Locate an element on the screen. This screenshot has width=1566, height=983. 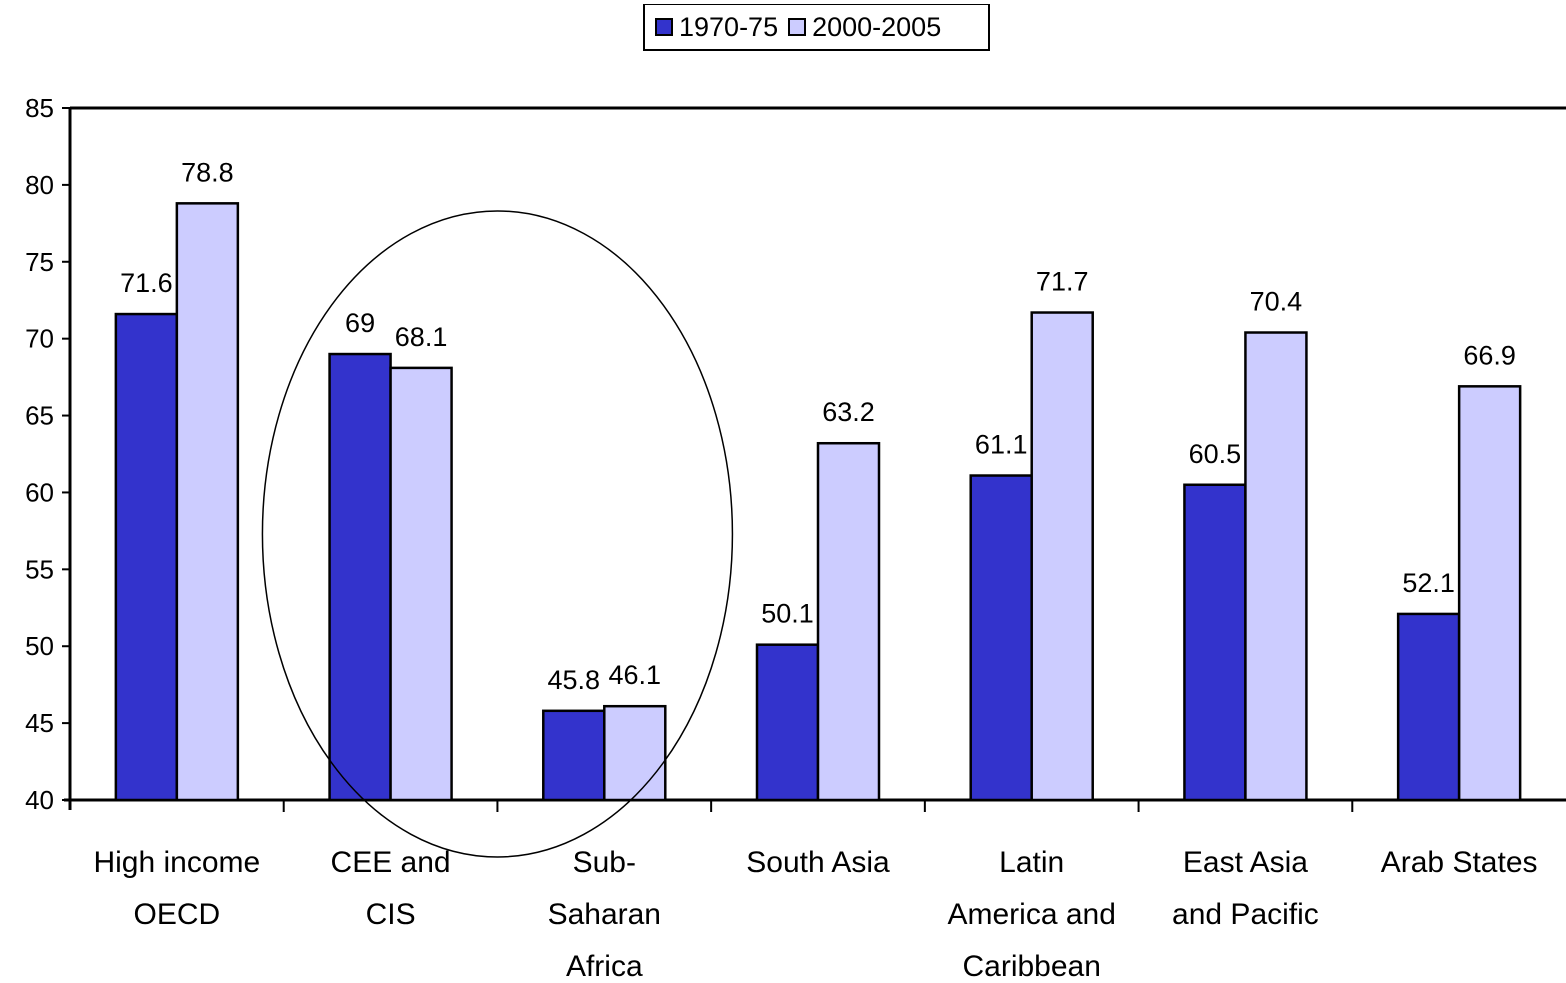
category-label-0-1: OECD is located at coordinates (177, 914).